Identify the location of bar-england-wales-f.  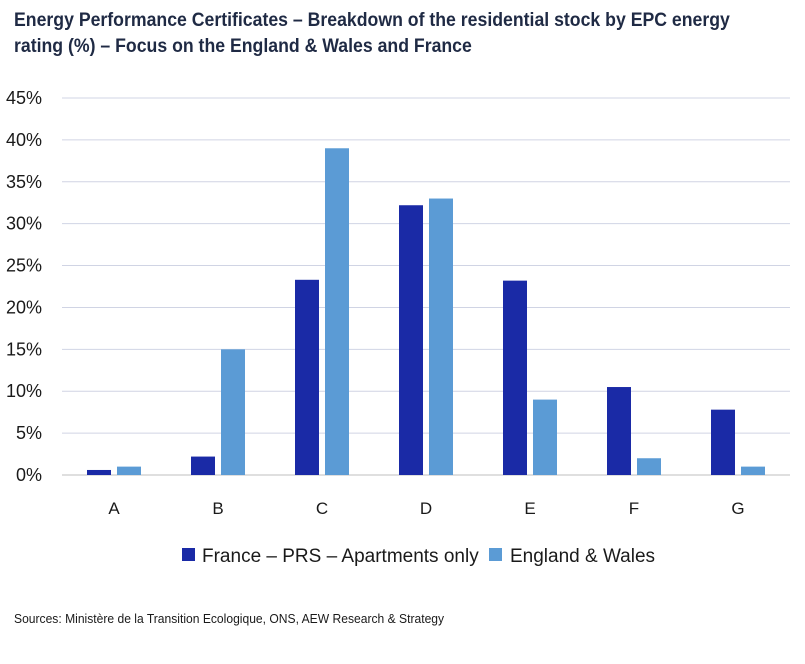
(649, 466).